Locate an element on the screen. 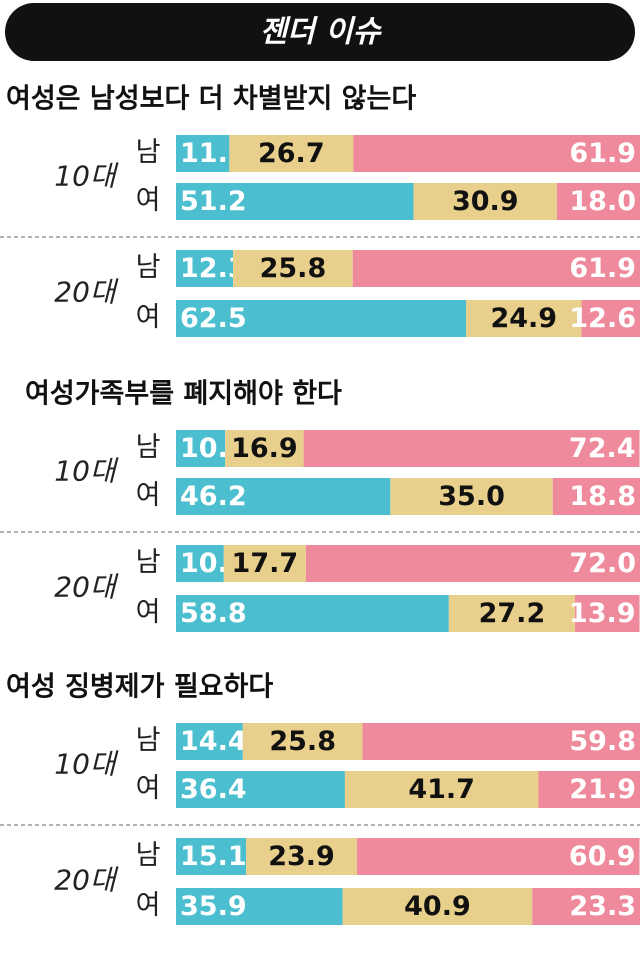 This screenshot has width=640, height=963. value-label: 36.4 is located at coordinates (213, 789).